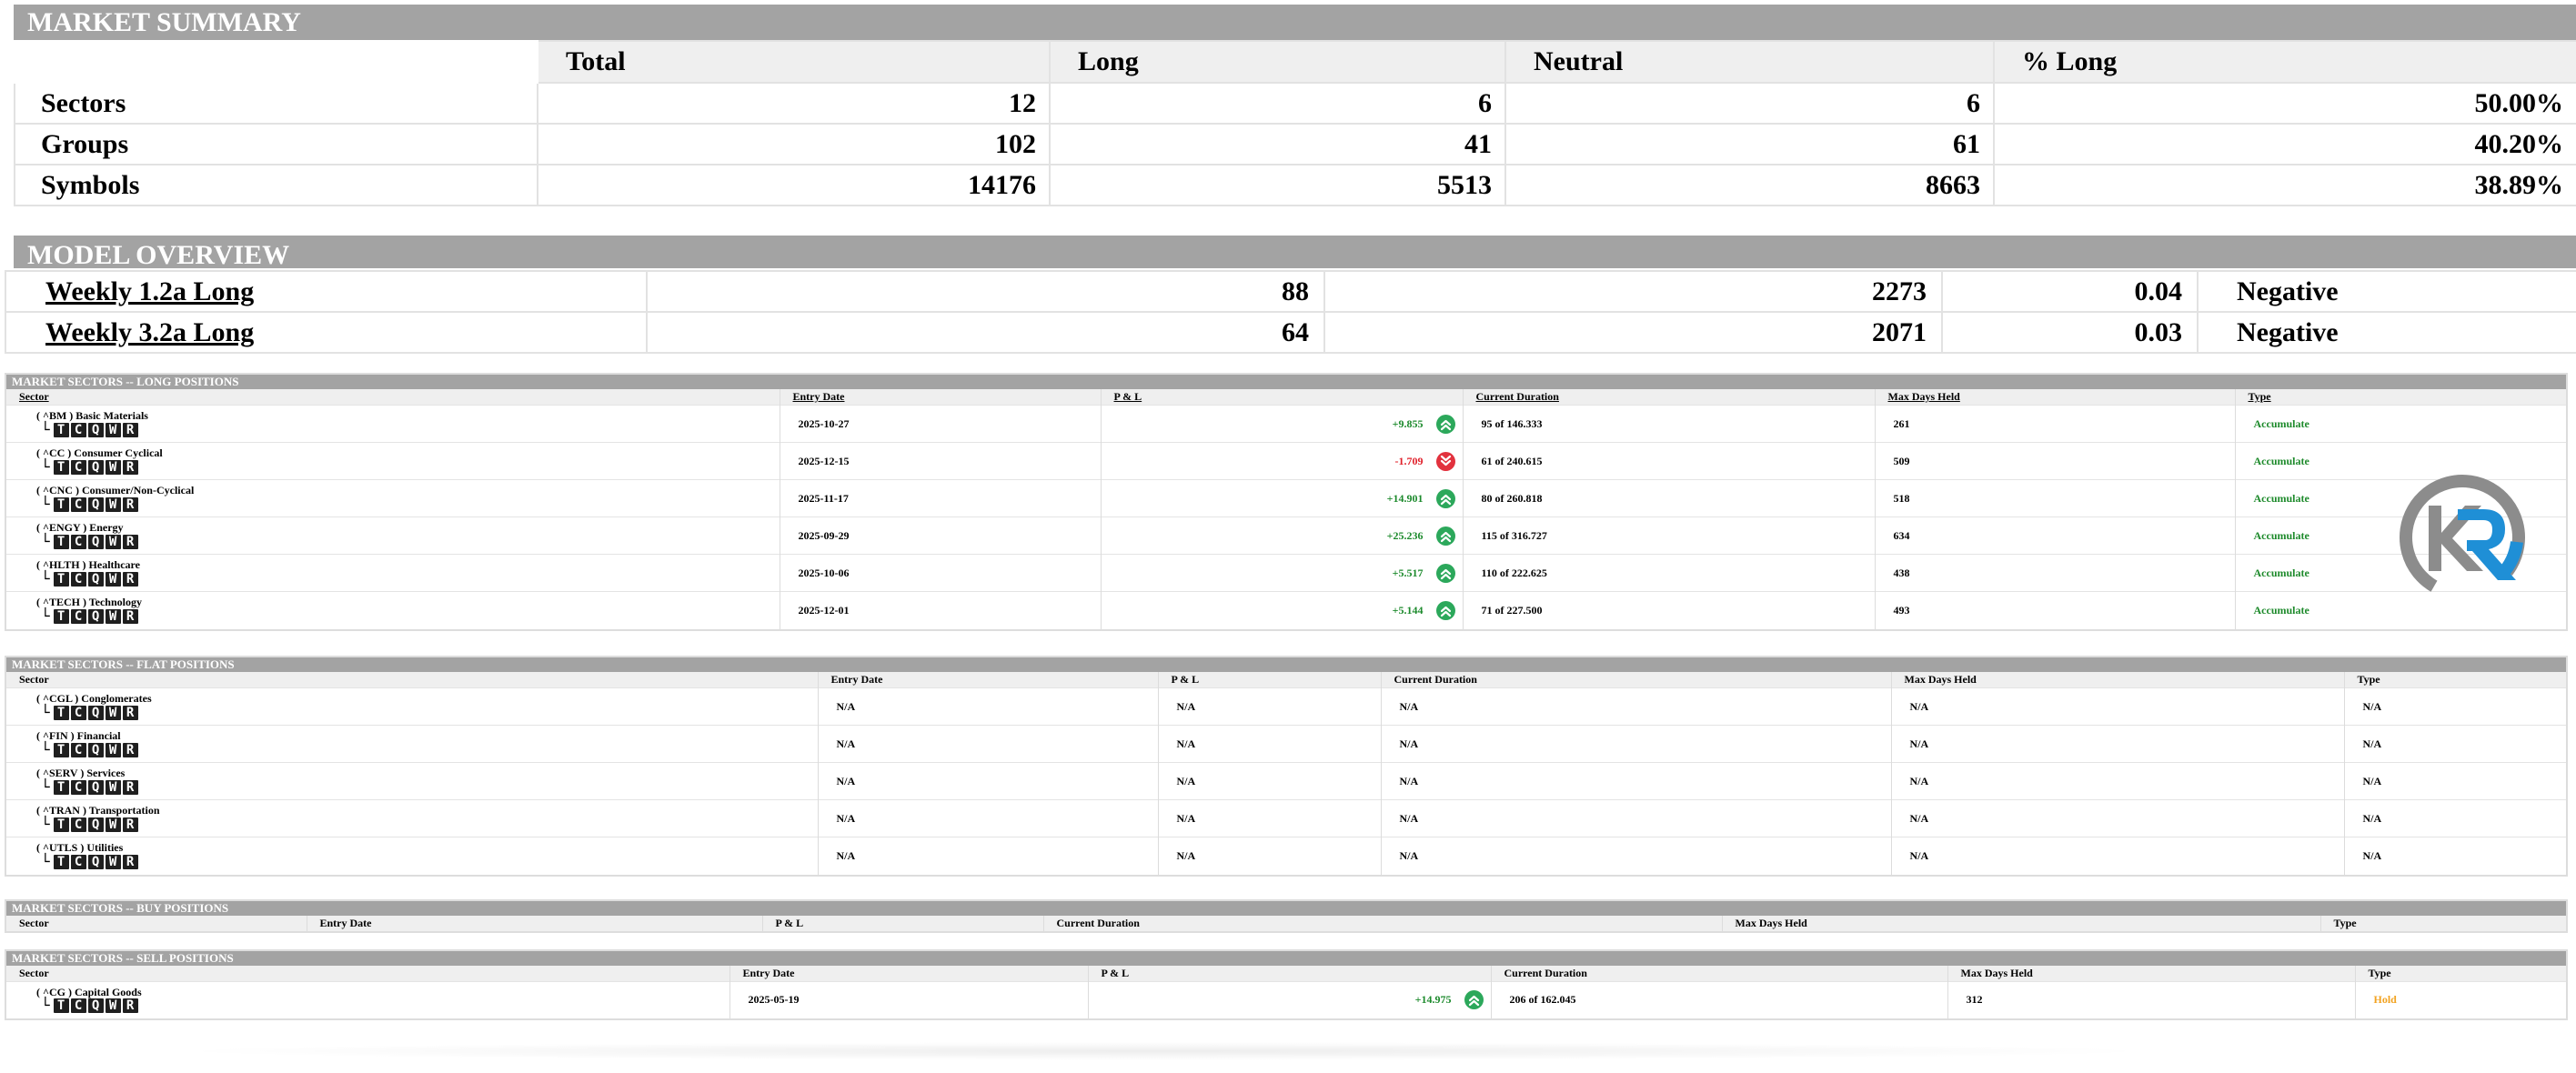 This screenshot has height=1073, width=2576. I want to click on tree-connector-icon: └, so click(45, 616).